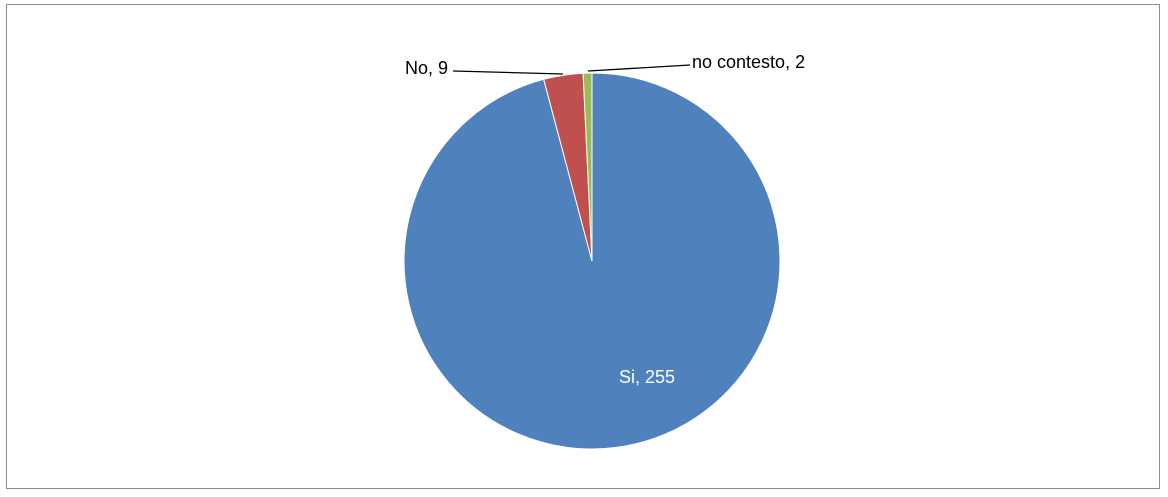 The image size is (1168, 497). What do you see at coordinates (647, 377) in the screenshot?
I see `data-label-si: Si, 255` at bounding box center [647, 377].